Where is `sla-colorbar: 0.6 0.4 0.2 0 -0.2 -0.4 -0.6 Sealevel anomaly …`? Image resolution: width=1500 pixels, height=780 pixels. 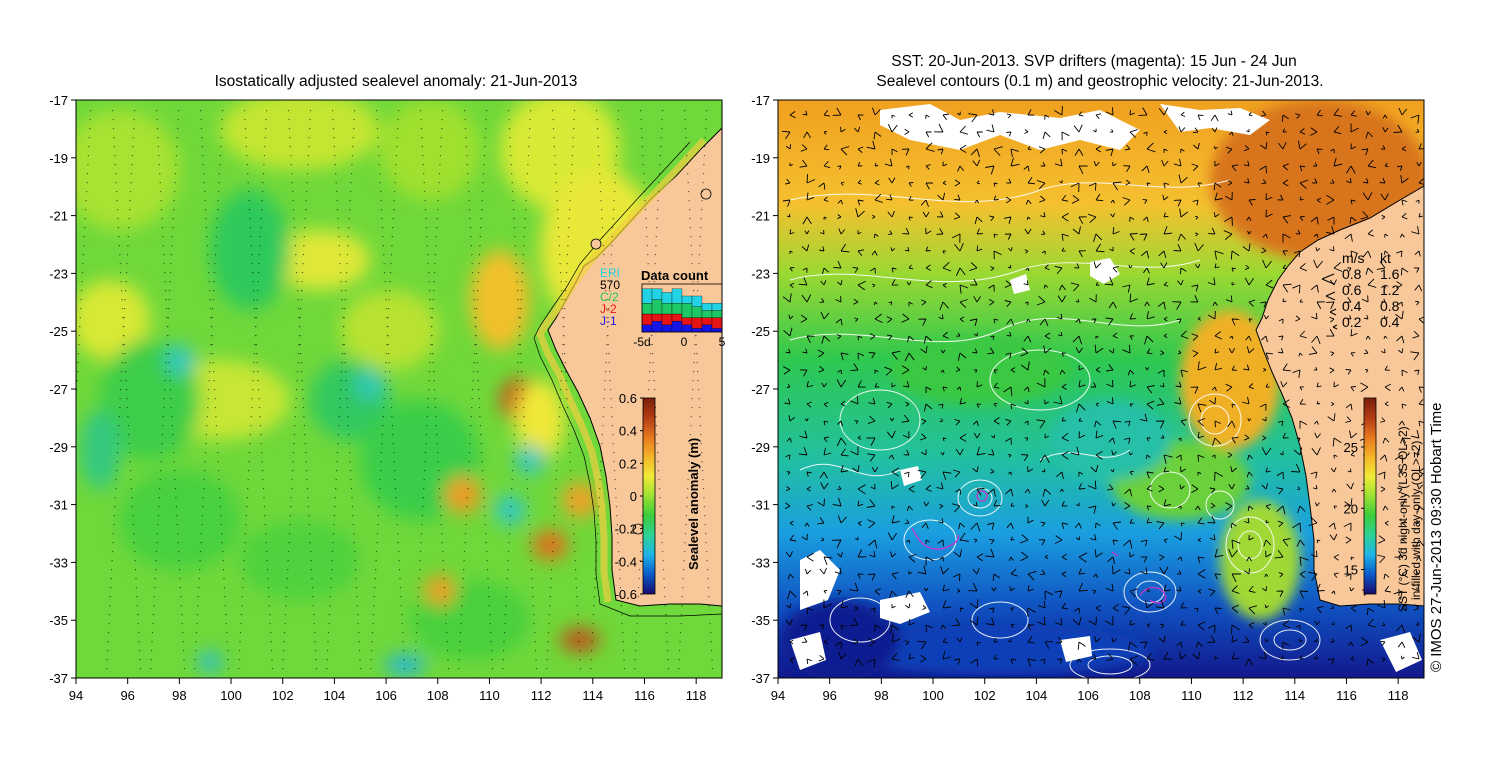 sla-colorbar: 0.6 0.4 0.2 0 -0.2 -0.4 -0.6 Sealevel anomaly … is located at coordinates (658, 496).